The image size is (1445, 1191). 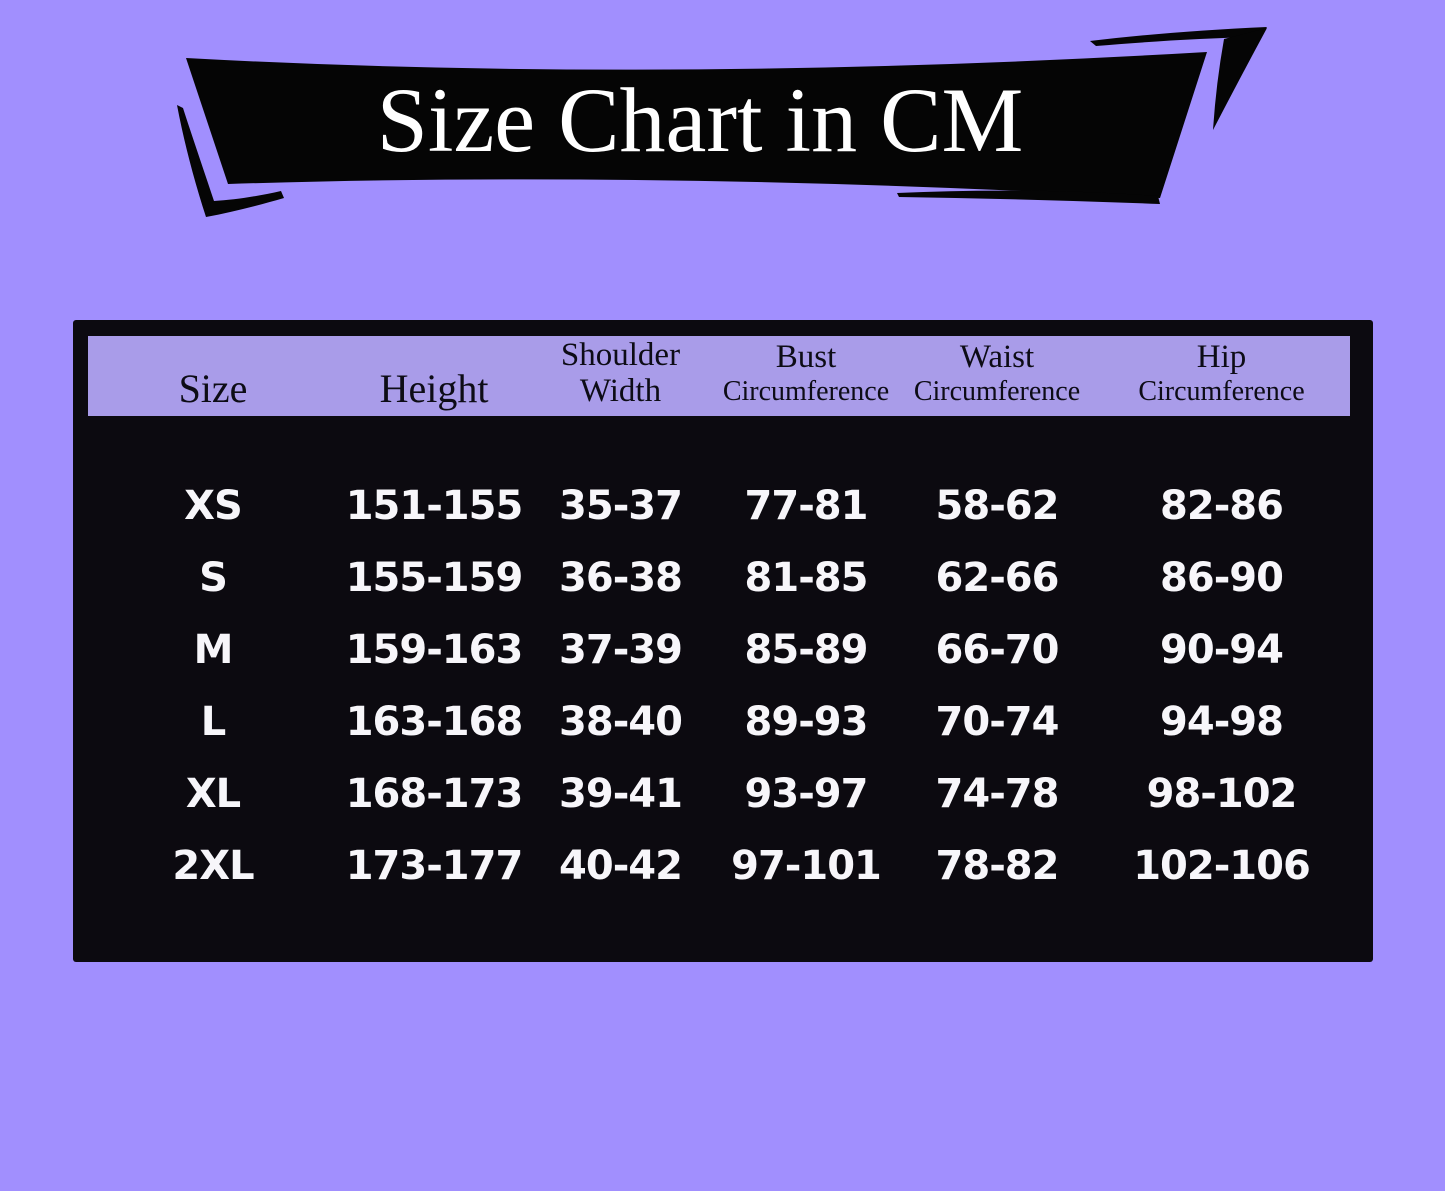 What do you see at coordinates (213, 388) in the screenshot?
I see `column-header-line2: Size` at bounding box center [213, 388].